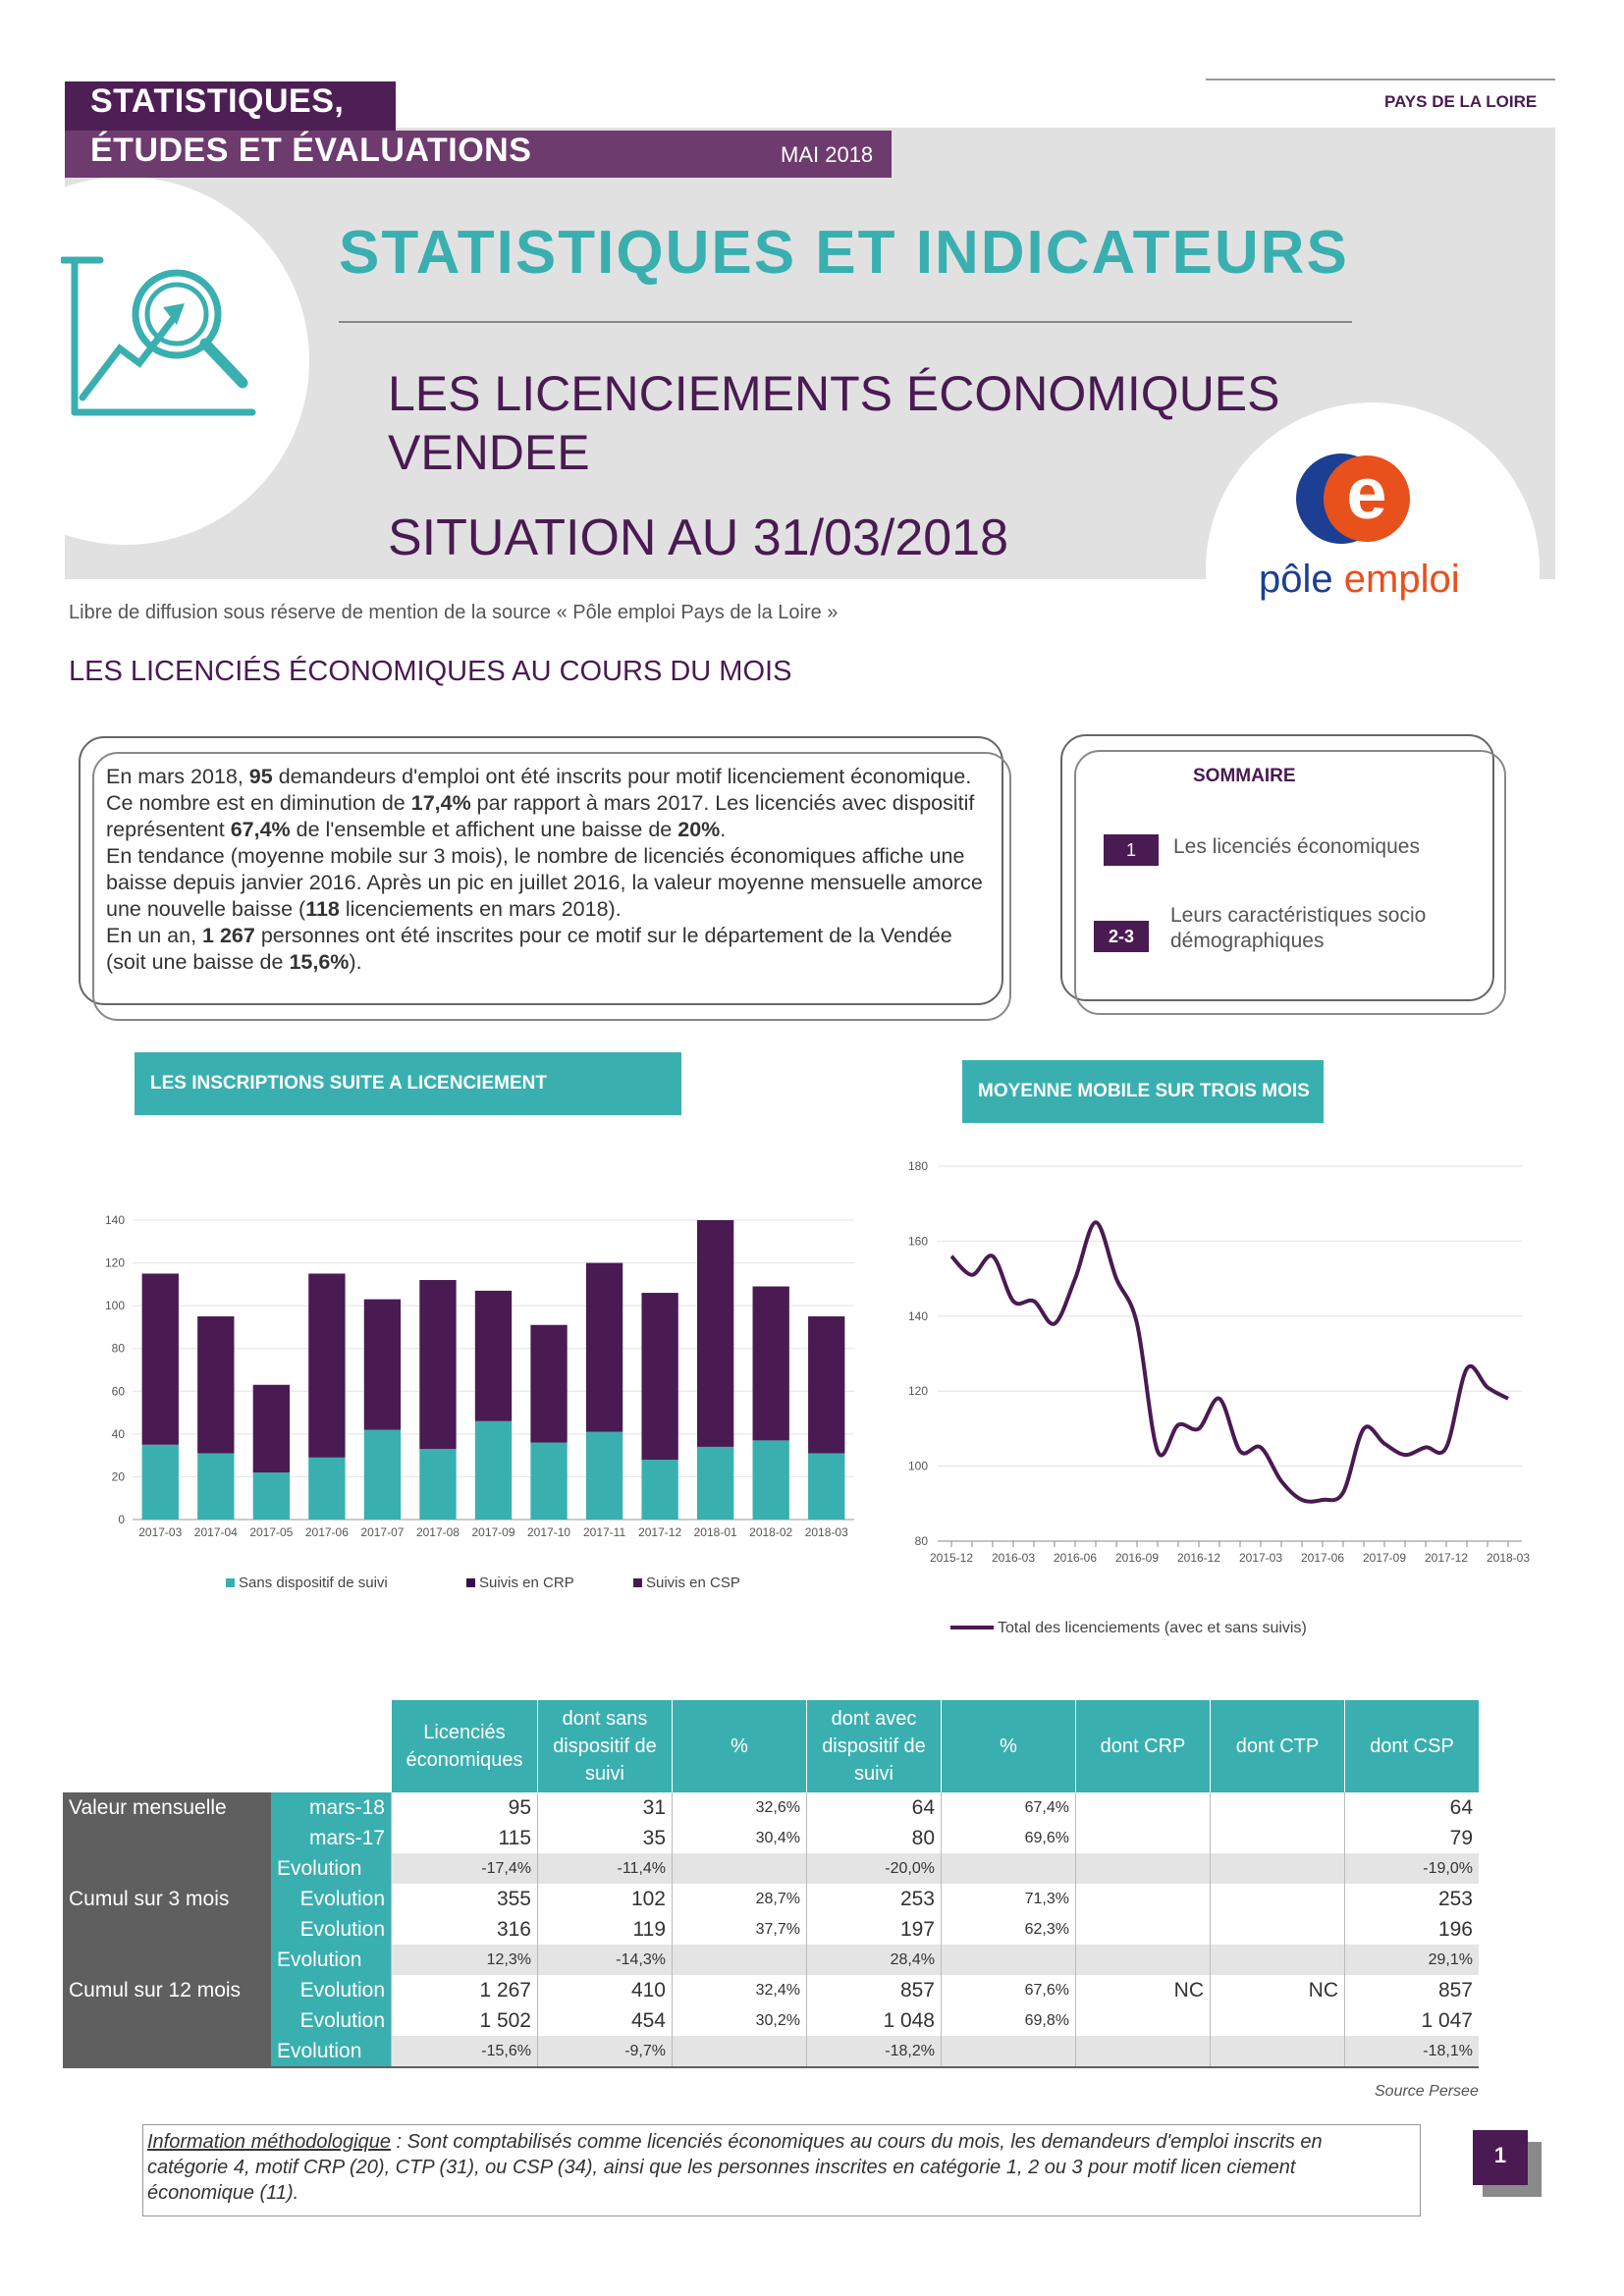  What do you see at coordinates (771, 1929) in the screenshot?
I see `table-row: Evolution 316 119 37,7% 197 62,3% 196` at bounding box center [771, 1929].